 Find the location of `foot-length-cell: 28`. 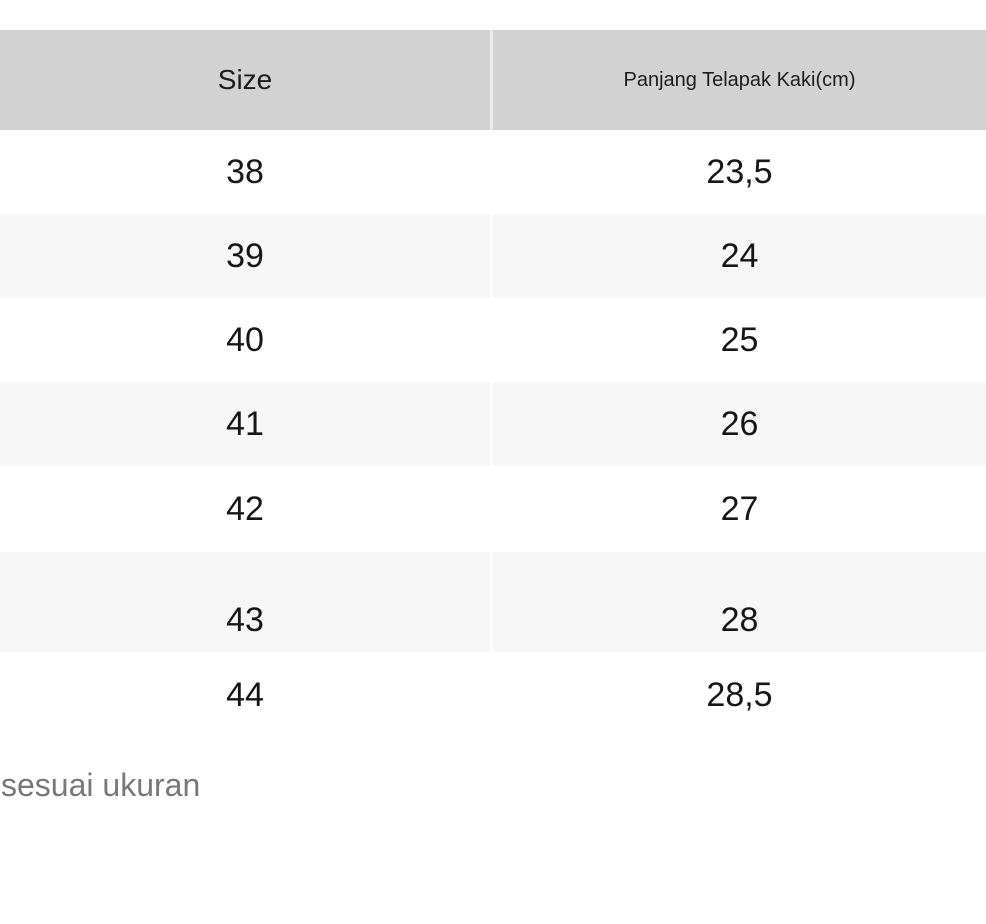

foot-length-cell: 28 is located at coordinates (739, 620).